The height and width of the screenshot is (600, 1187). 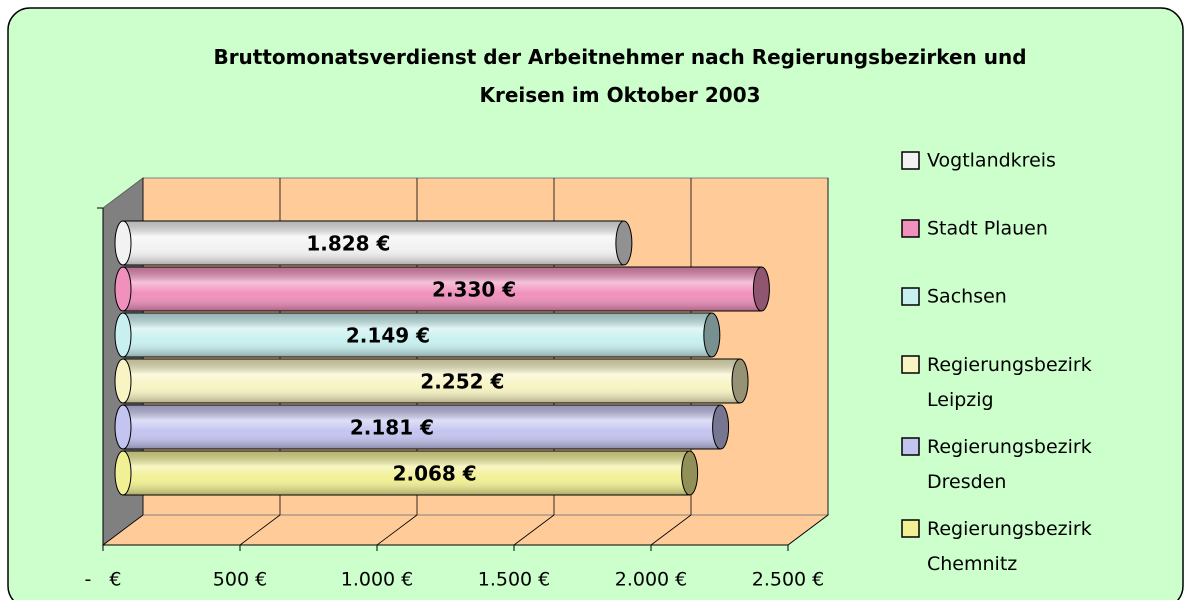 I want to click on data-label: 1.828 €, so click(x=348, y=244).